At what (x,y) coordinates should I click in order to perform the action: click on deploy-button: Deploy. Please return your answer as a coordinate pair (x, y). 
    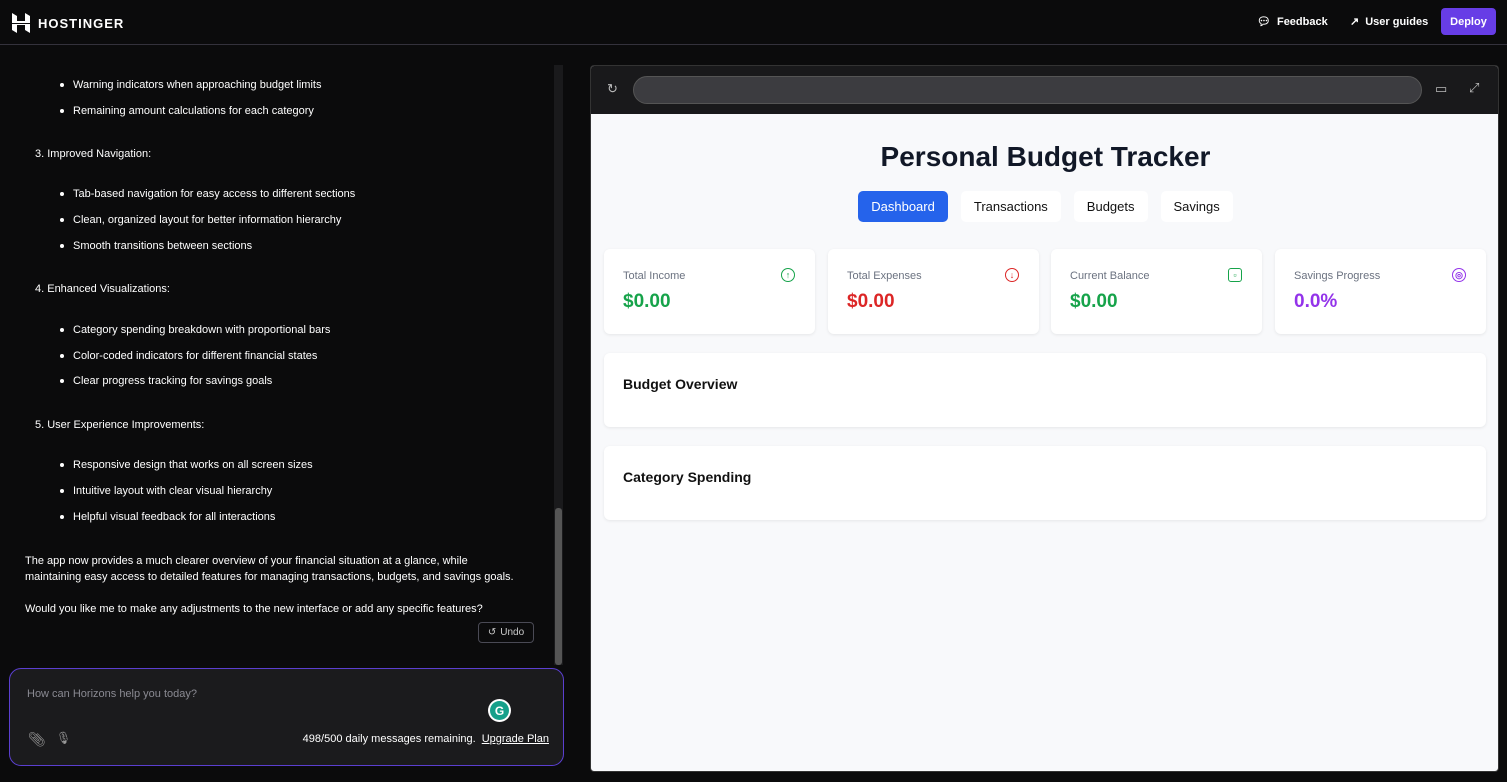
    Looking at the image, I should click on (1468, 21).